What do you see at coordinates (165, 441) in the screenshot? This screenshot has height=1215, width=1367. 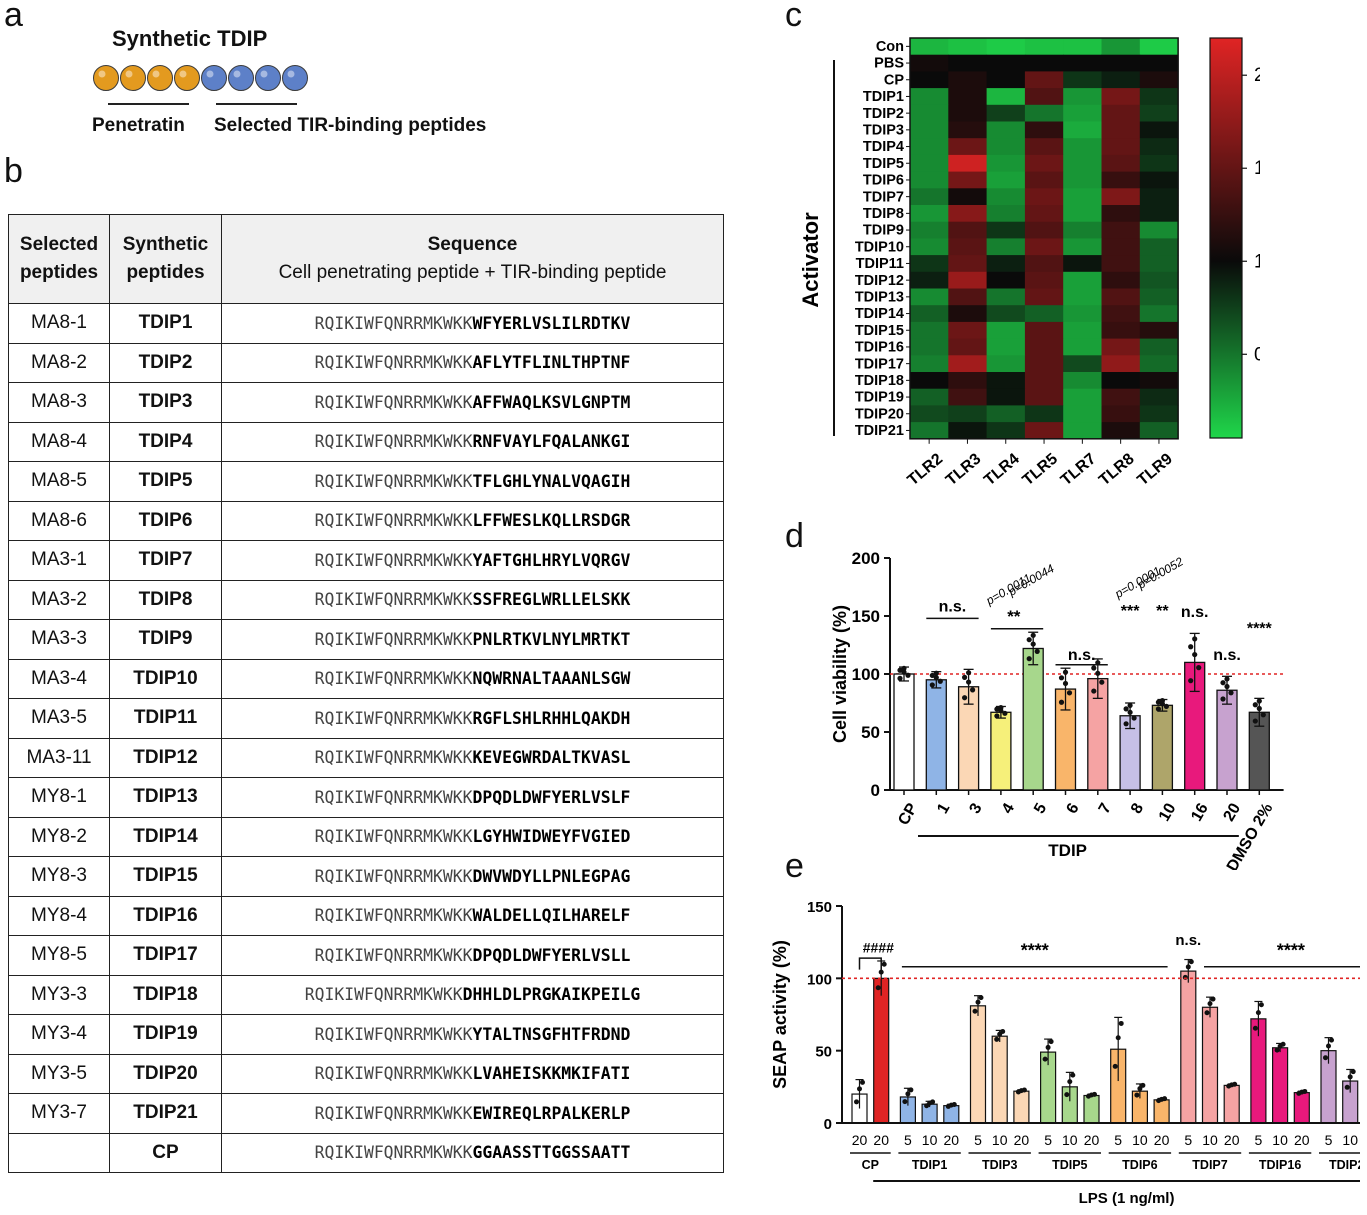 I see `synthetic-peptide-cell: TDIP4` at bounding box center [165, 441].